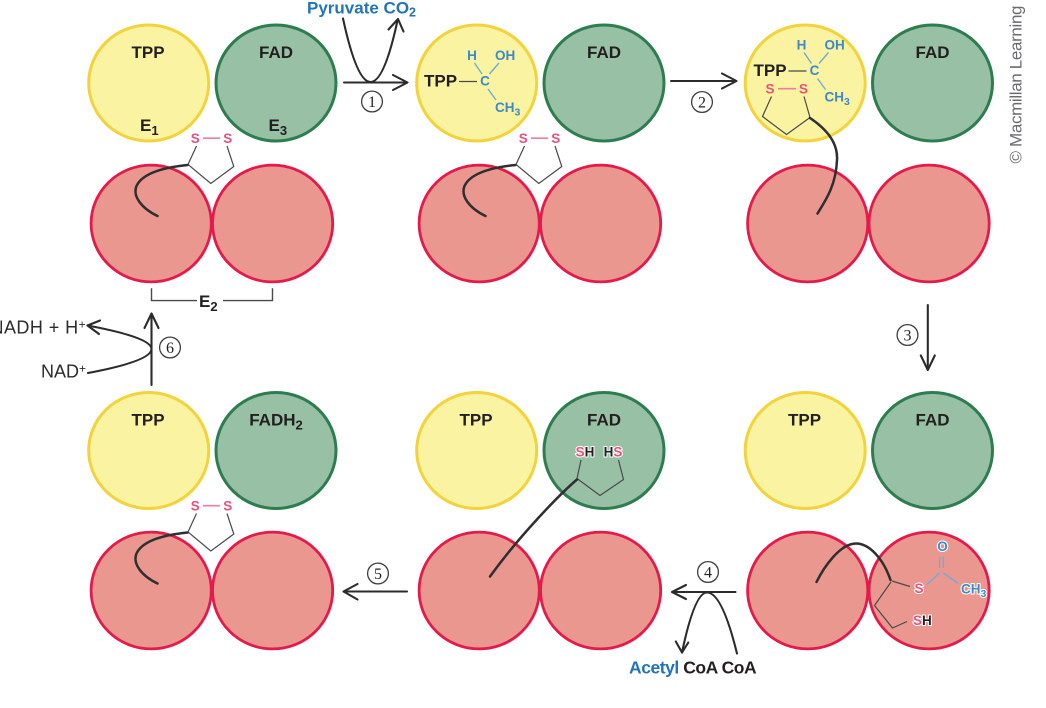 This screenshot has width=1046, height=708. I want to click on svg-text: 2, so click(702, 103).